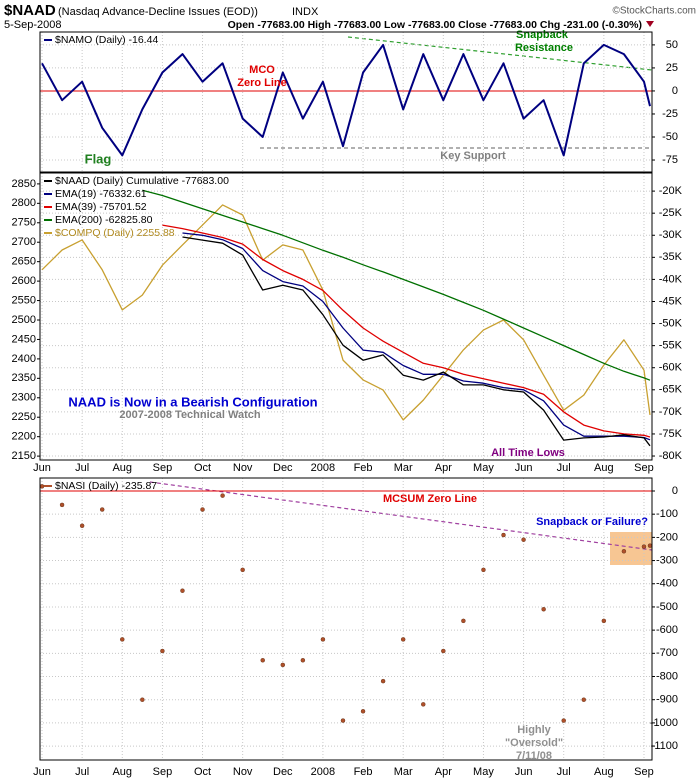 The width and height of the screenshot is (700, 780). I want to click on y-tick-label: 2650, so click(24, 262).